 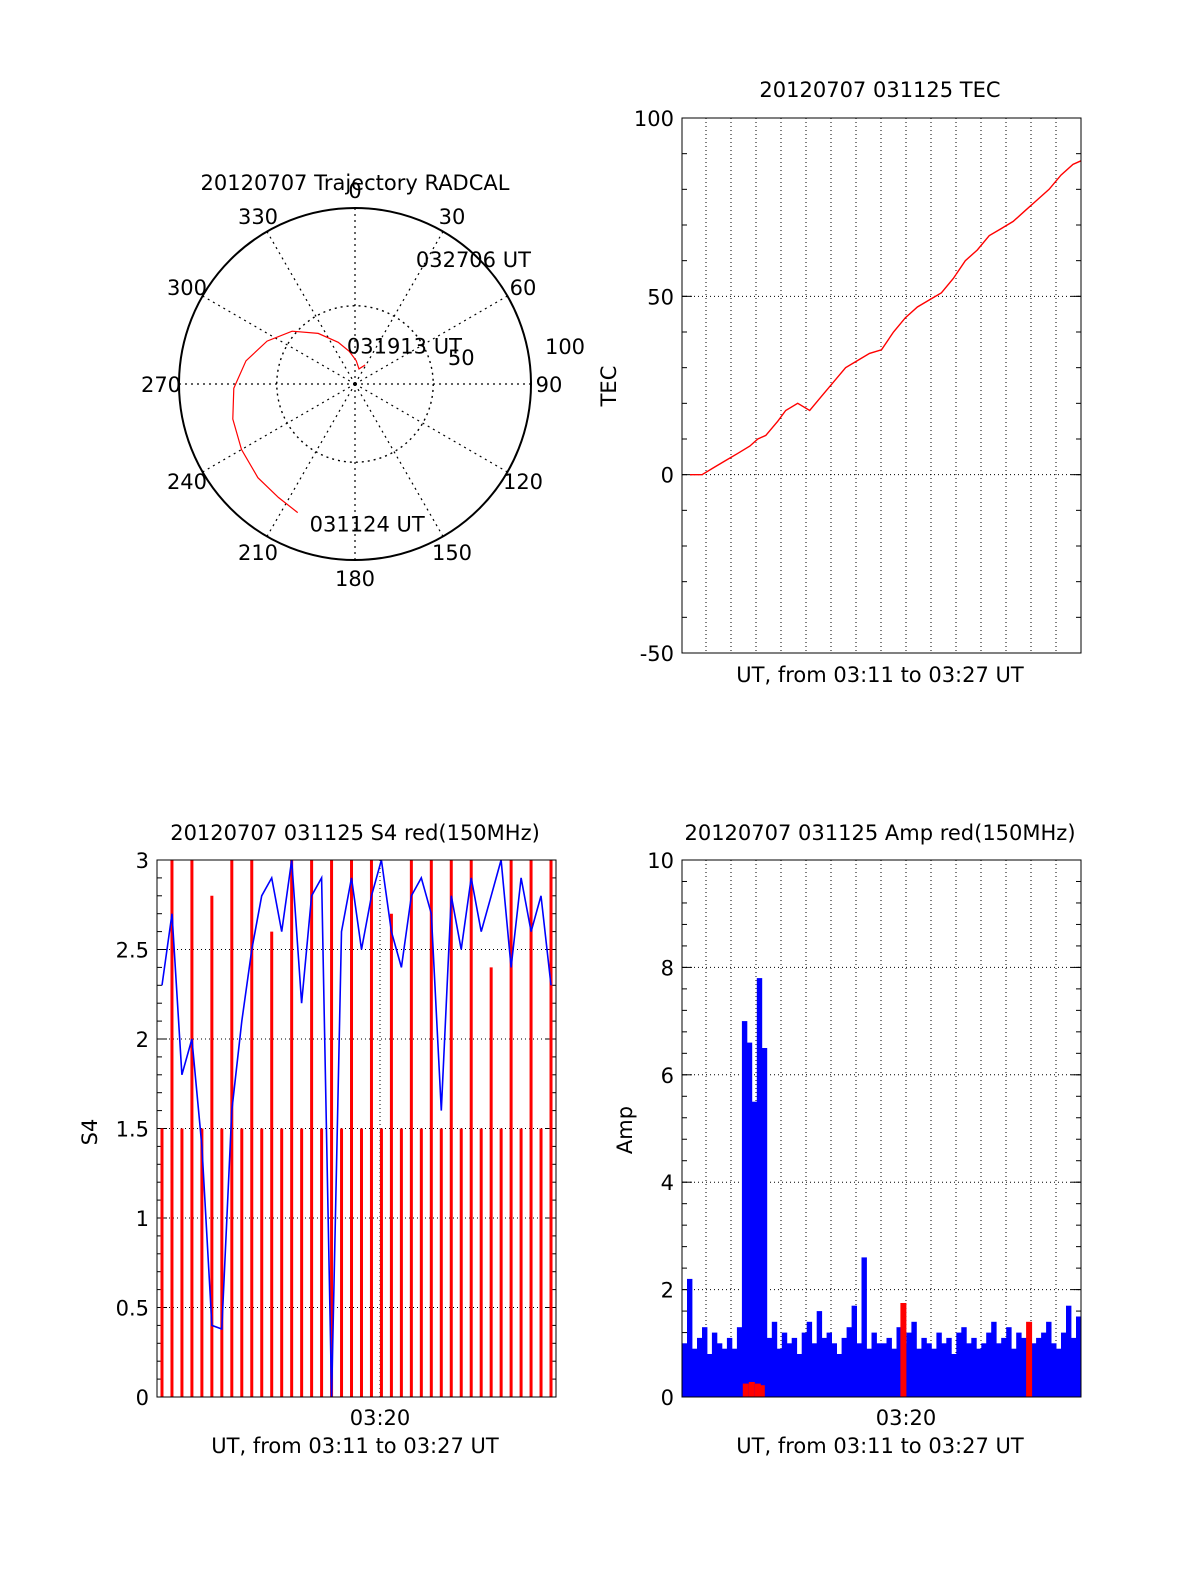 What do you see at coordinates (355, 579) in the screenshot?
I see `polar-azimuth-label: 180` at bounding box center [355, 579].